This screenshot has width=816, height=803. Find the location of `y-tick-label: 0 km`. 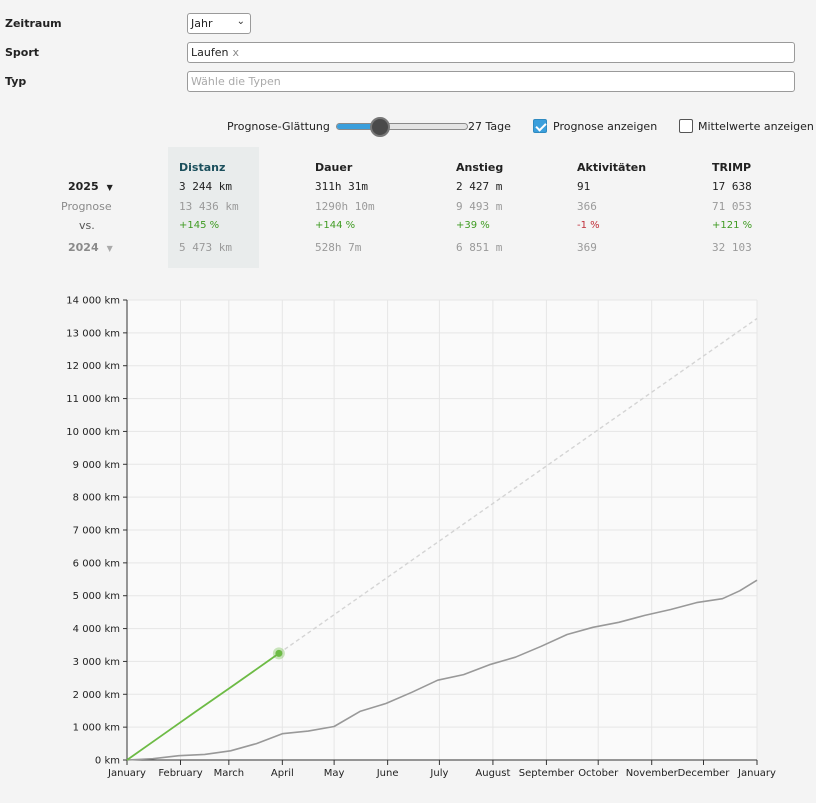

y-tick-label: 0 km is located at coordinates (107, 761).